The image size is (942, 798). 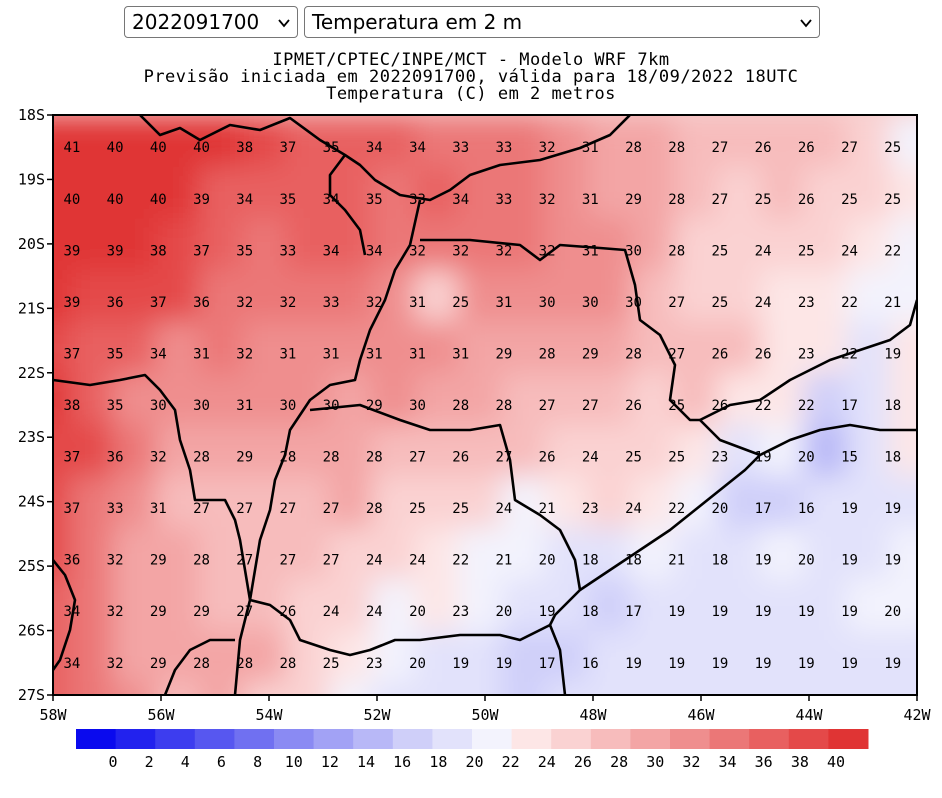 I want to click on temperature-value: 37, so click(x=71, y=354).